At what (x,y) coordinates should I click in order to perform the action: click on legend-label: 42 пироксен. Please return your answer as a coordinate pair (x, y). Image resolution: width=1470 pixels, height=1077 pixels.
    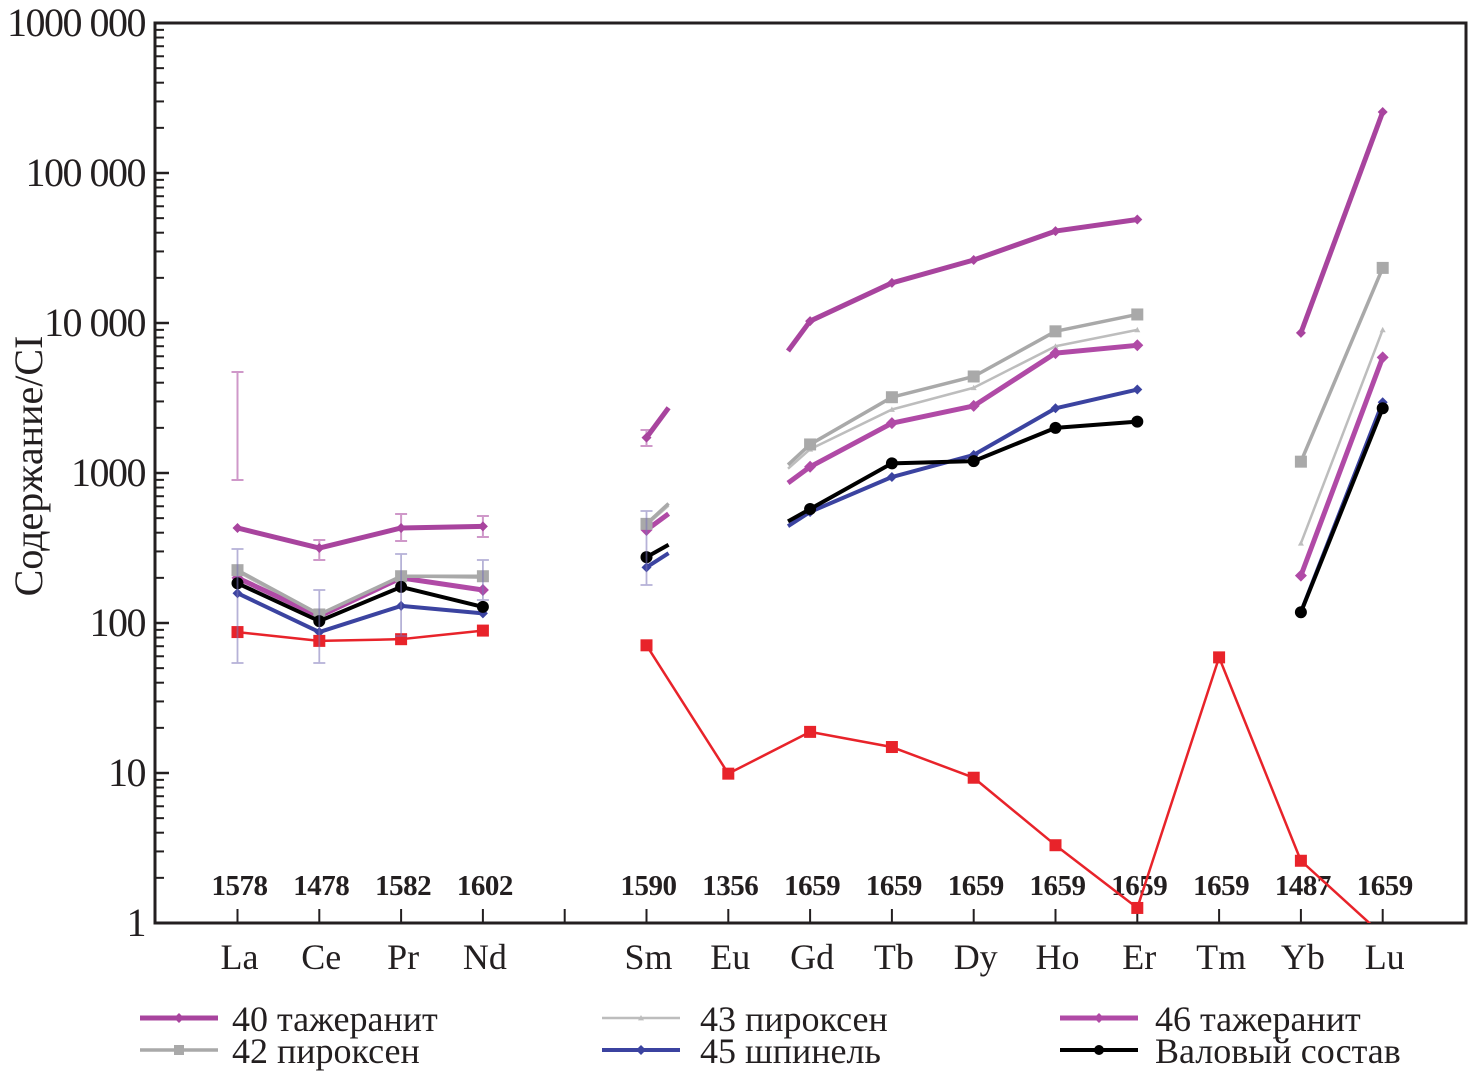
    Looking at the image, I should click on (326, 1051).